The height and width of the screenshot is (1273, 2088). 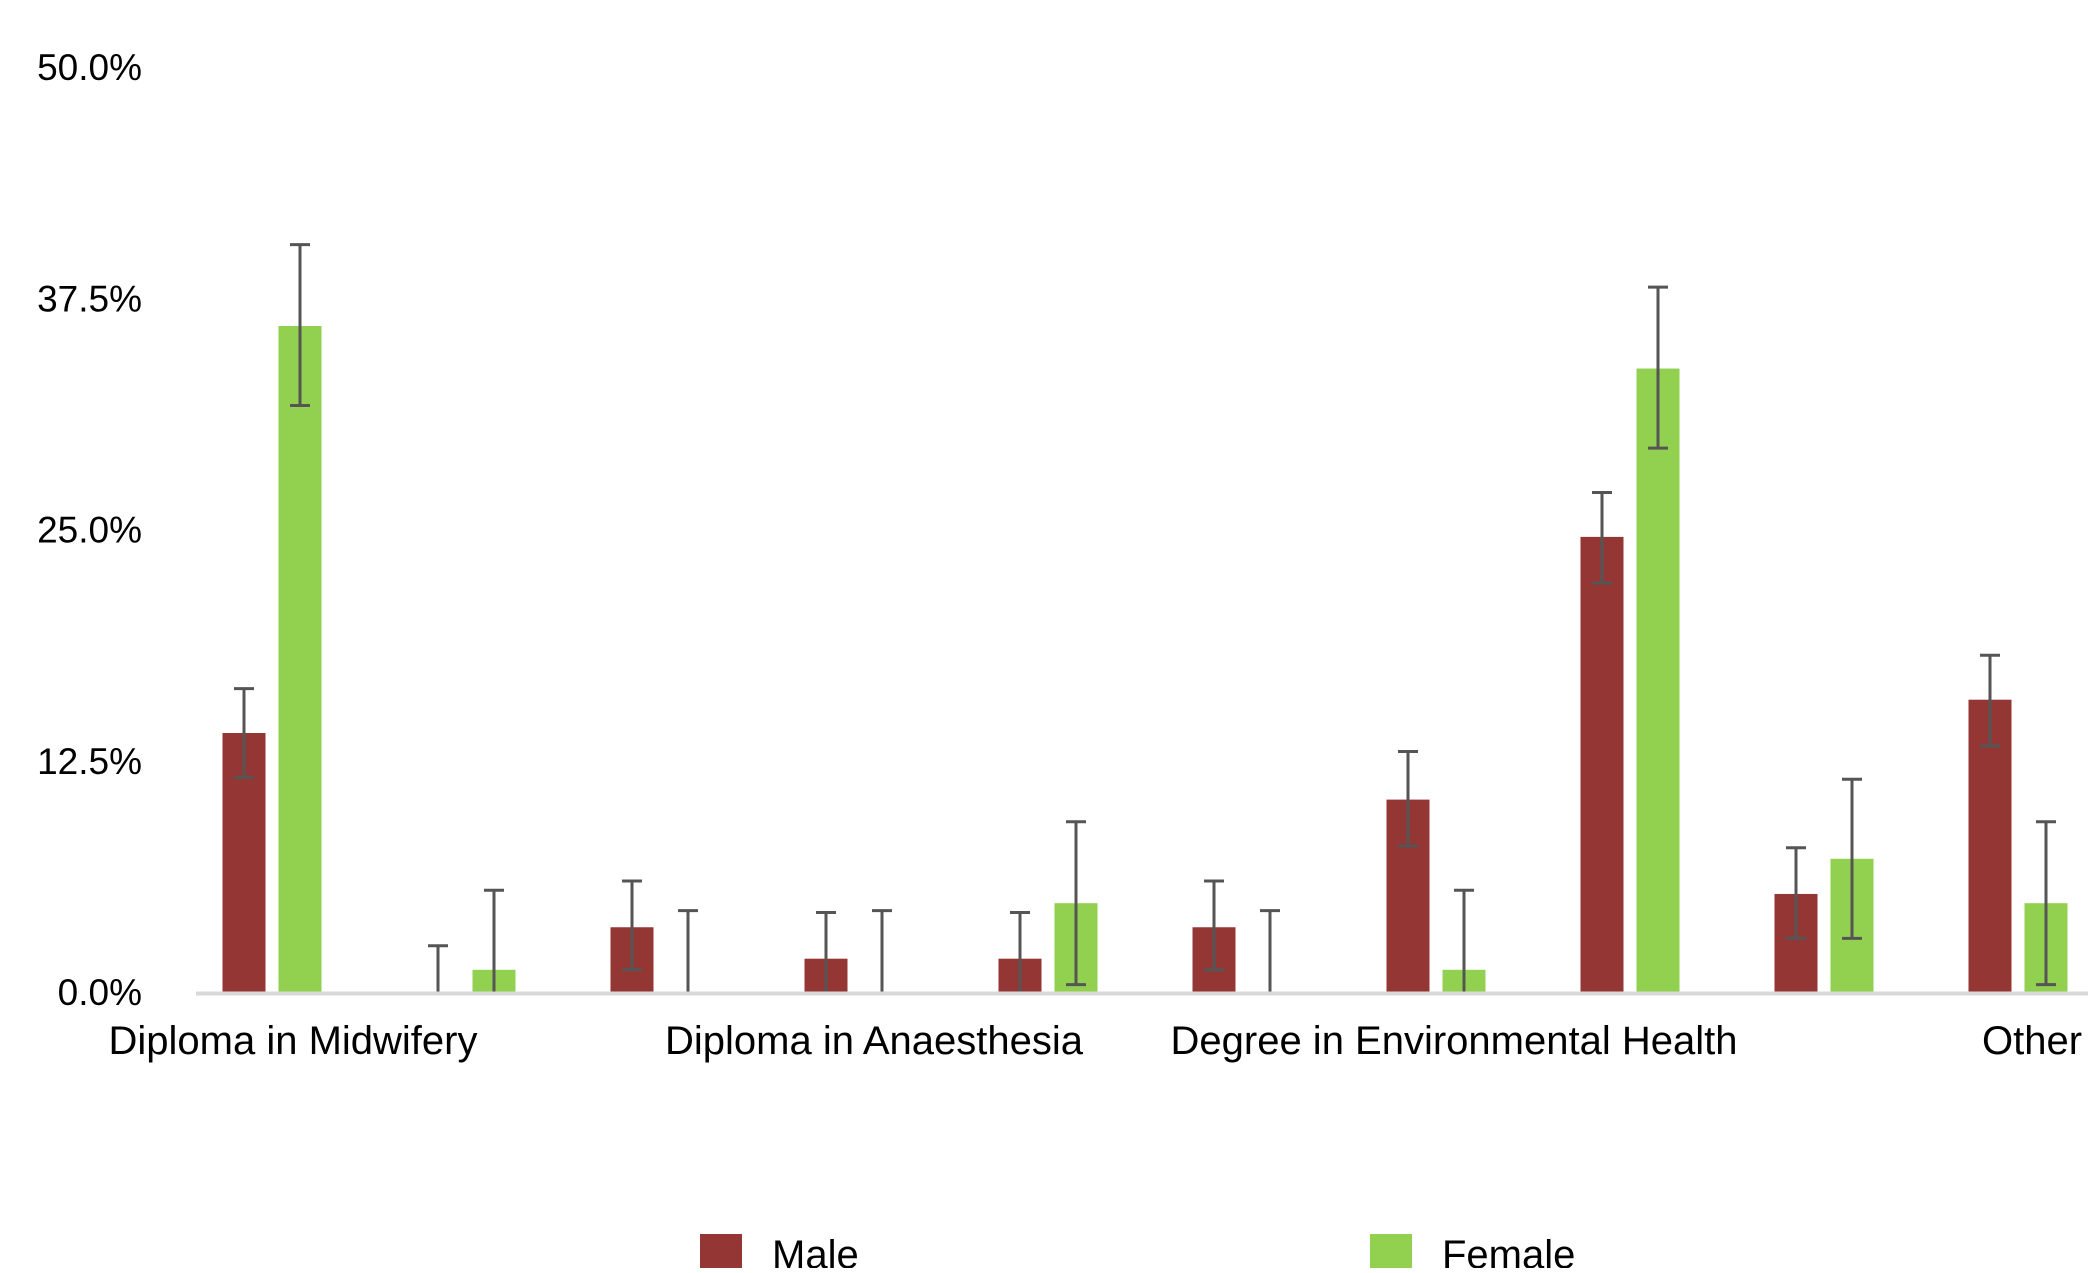 What do you see at coordinates (100, 992) in the screenshot?
I see `y-tick-label: 0.0%` at bounding box center [100, 992].